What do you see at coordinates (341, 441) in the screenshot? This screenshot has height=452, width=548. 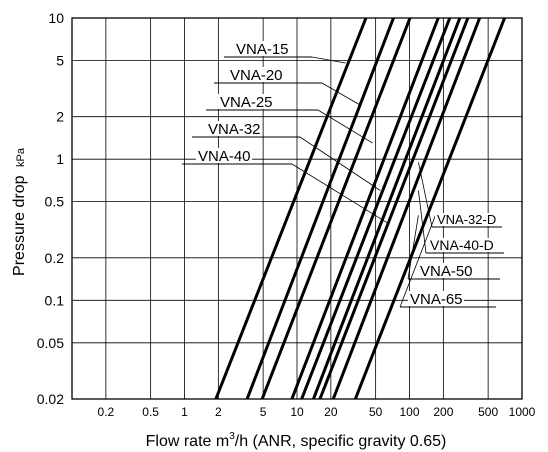 I see `x-axis-title-part2: /h (ANR, specific gravity 0.65)` at bounding box center [341, 441].